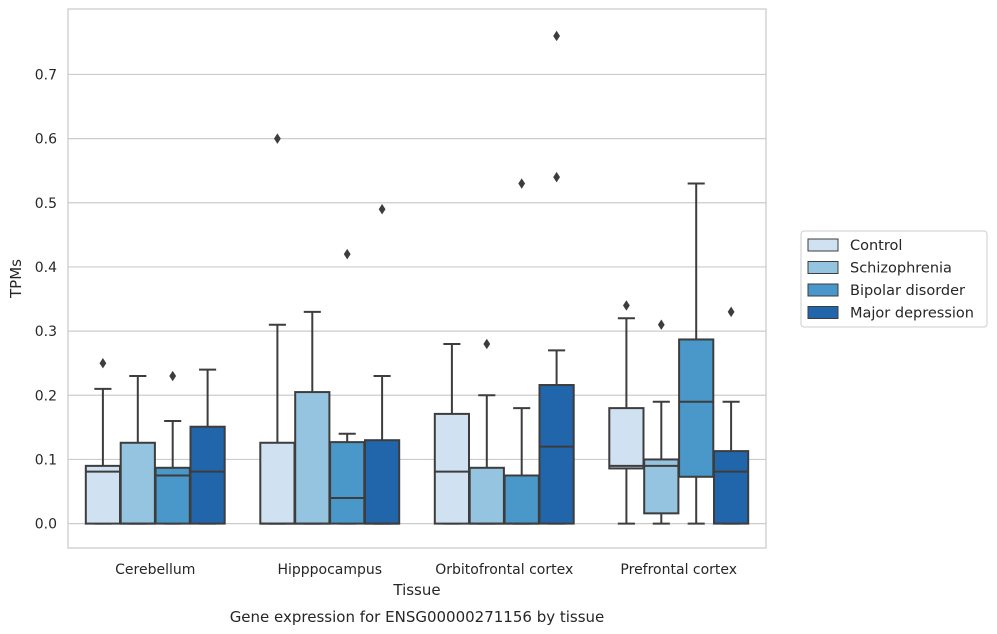  Describe the element at coordinates (46, 396) in the screenshot. I see `y-tick-label: 0.2` at that location.